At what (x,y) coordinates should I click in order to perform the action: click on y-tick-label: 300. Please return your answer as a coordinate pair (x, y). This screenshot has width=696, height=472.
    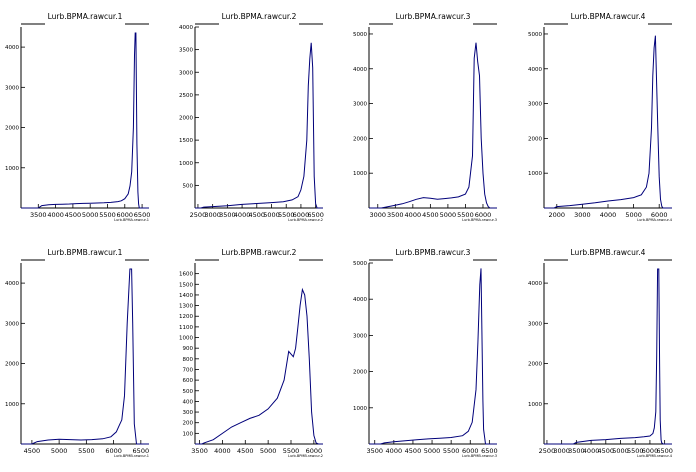
    Looking at the image, I should click on (188, 413).